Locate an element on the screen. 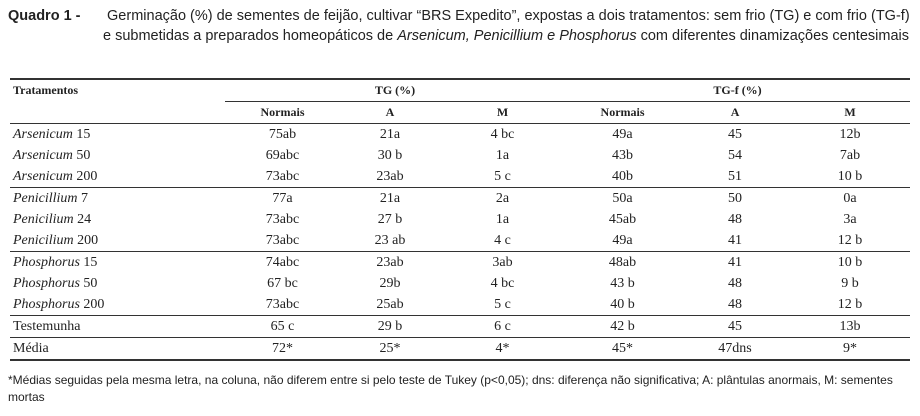 This screenshot has width=920, height=416. cell: 4 bc is located at coordinates (502, 134).